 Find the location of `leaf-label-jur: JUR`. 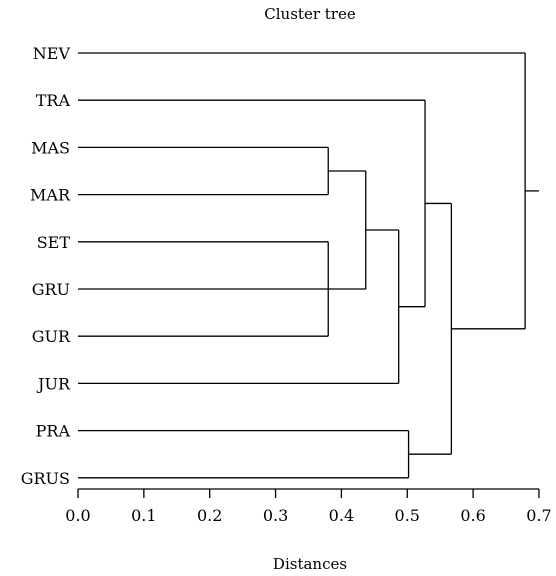

leaf-label-jur: JUR is located at coordinates (53, 383).